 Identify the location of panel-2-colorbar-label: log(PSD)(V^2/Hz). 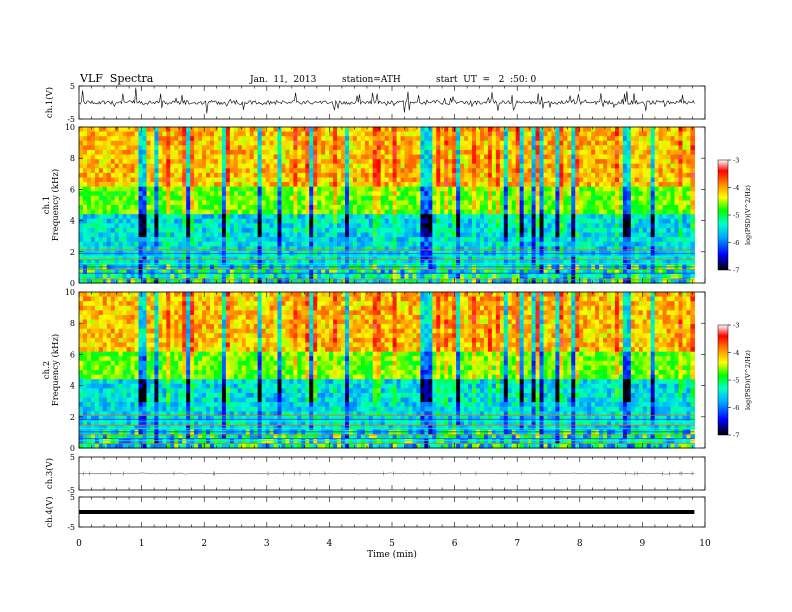
(748, 215).